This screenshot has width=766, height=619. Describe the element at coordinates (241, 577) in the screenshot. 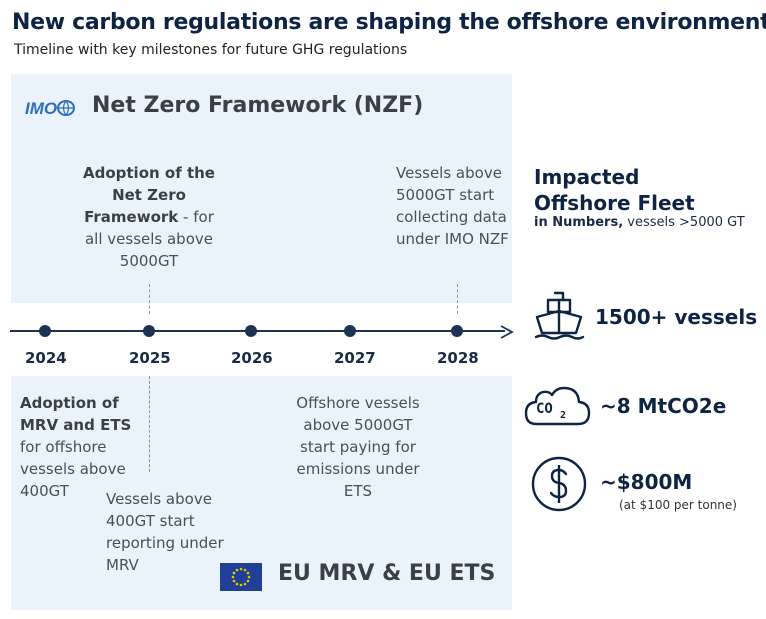

I see `eu-flag-icon` at that location.